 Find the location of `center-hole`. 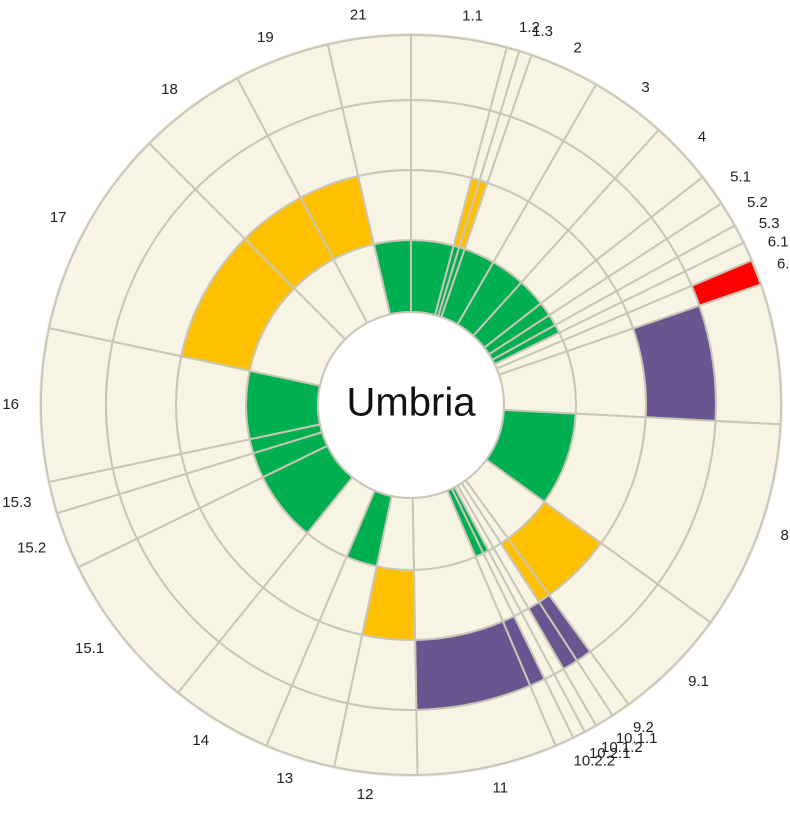

center-hole is located at coordinates (411, 405).